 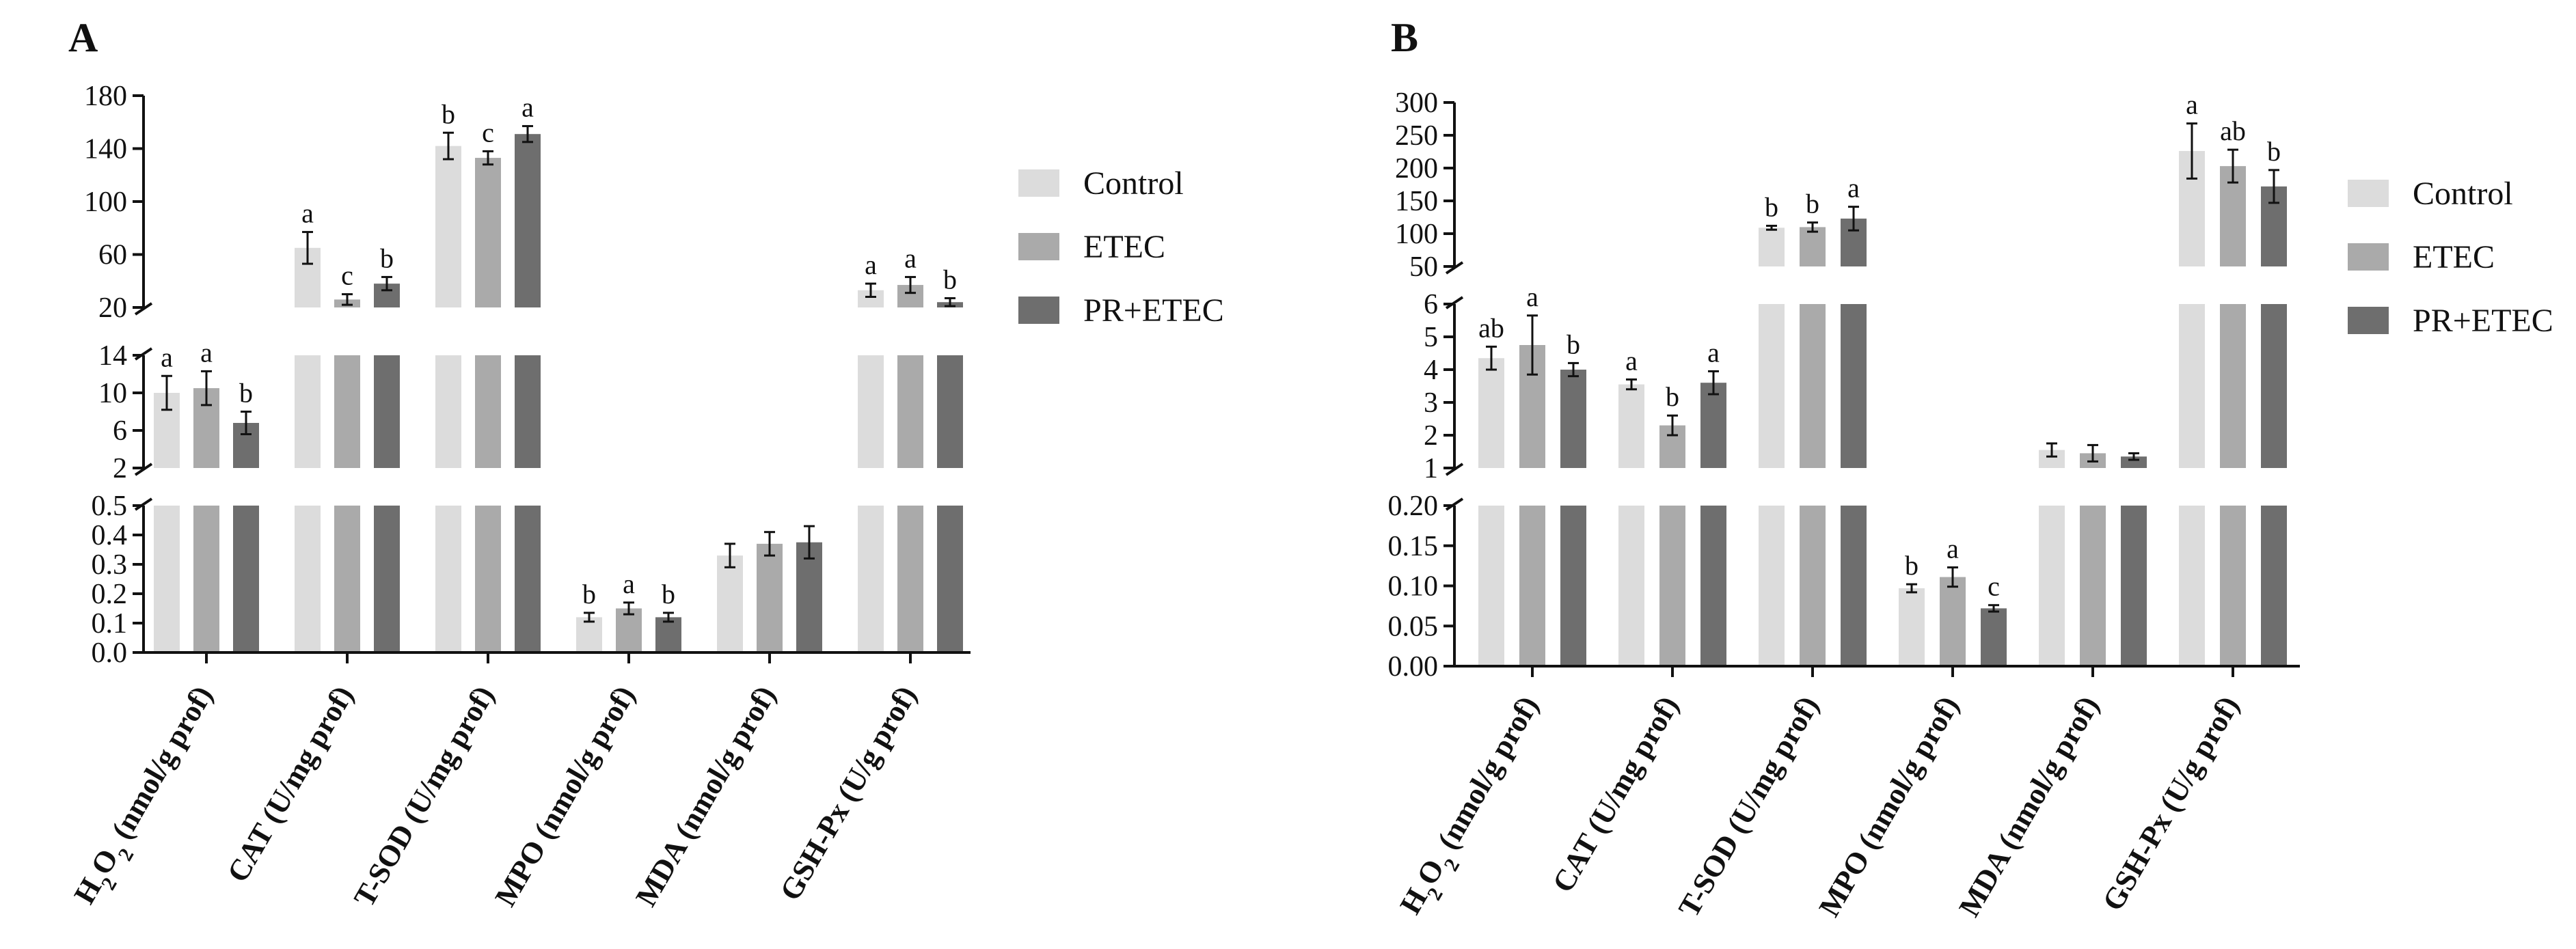 What do you see at coordinates (1038, 310) in the screenshot?
I see `legend-swatch-pr_etec` at bounding box center [1038, 310].